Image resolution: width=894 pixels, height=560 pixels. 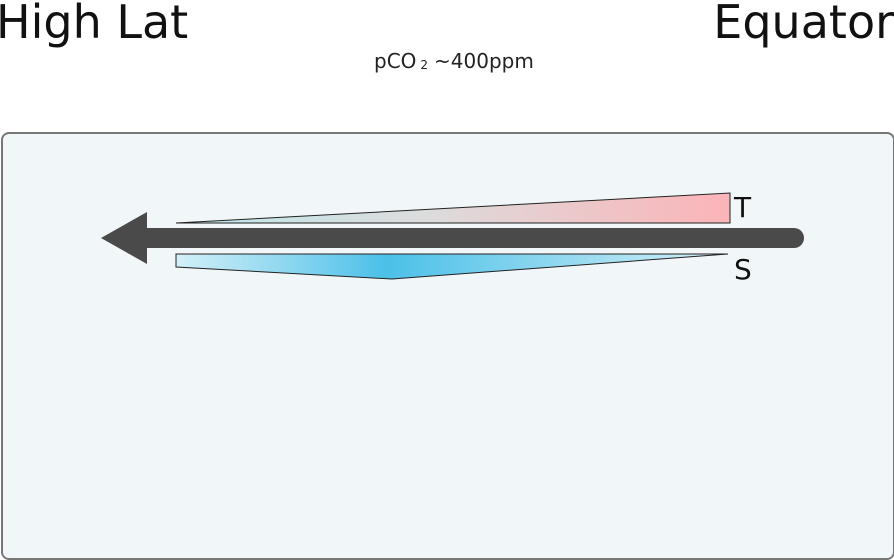 What do you see at coordinates (743, 269) in the screenshot?
I see `salinity-label: S` at bounding box center [743, 269].